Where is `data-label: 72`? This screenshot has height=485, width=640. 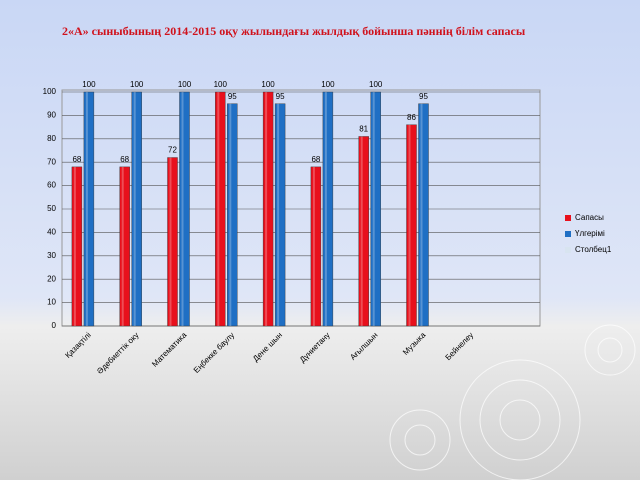 data-label: 72 is located at coordinates (172, 150).